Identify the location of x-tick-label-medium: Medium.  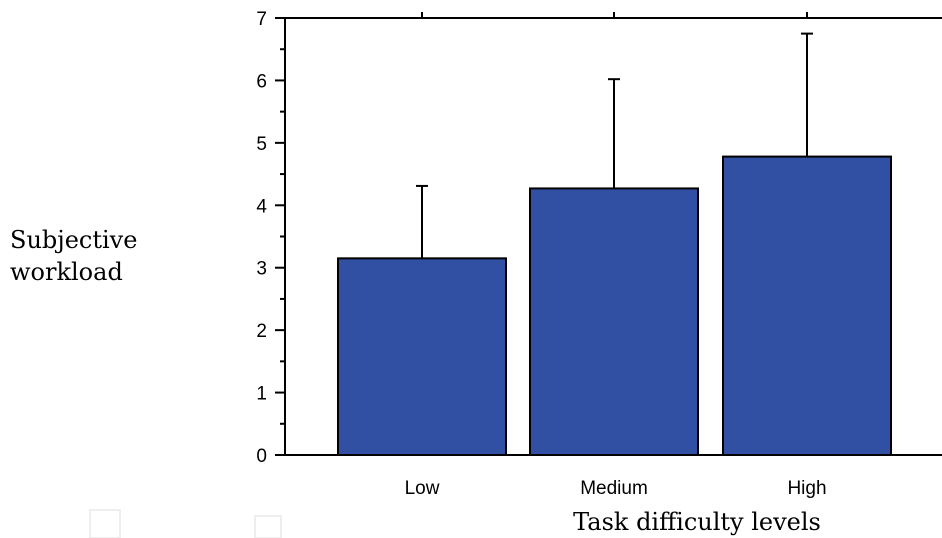
(614, 488).